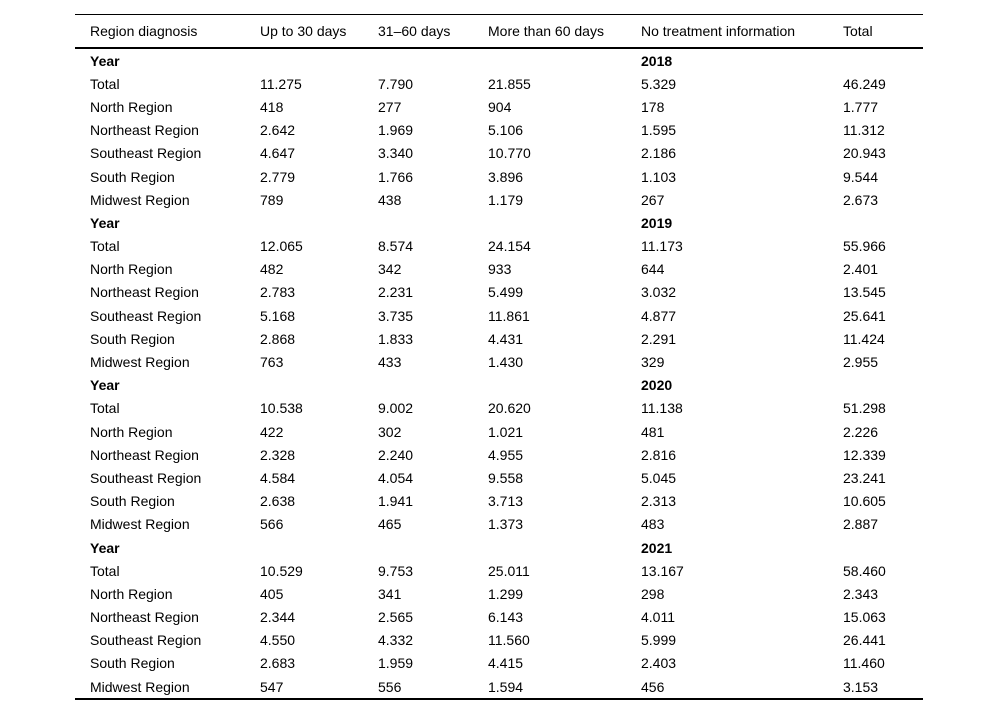  Describe the element at coordinates (499, 106) in the screenshot. I see `region-row: North Region 418 277 904 178 1.777` at that location.